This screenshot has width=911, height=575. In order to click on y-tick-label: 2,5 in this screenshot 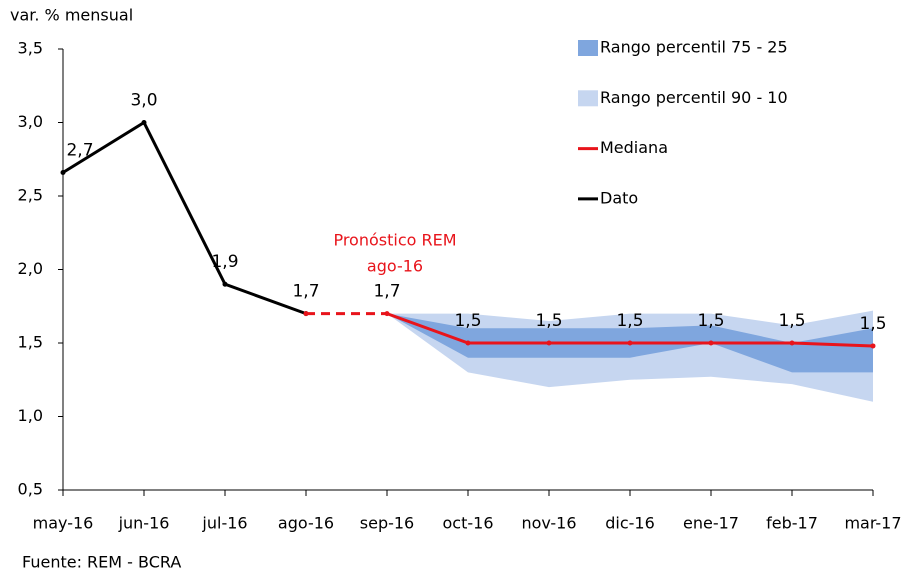, I will do `click(30, 195)`.